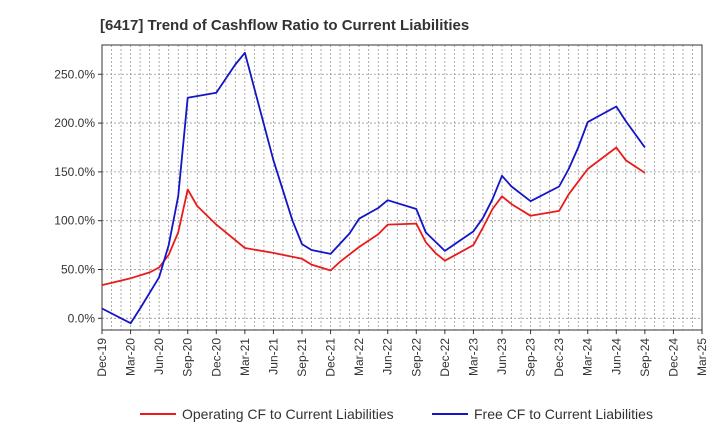  I want to click on x-tick-label: Sep-21, so click(302, 357).